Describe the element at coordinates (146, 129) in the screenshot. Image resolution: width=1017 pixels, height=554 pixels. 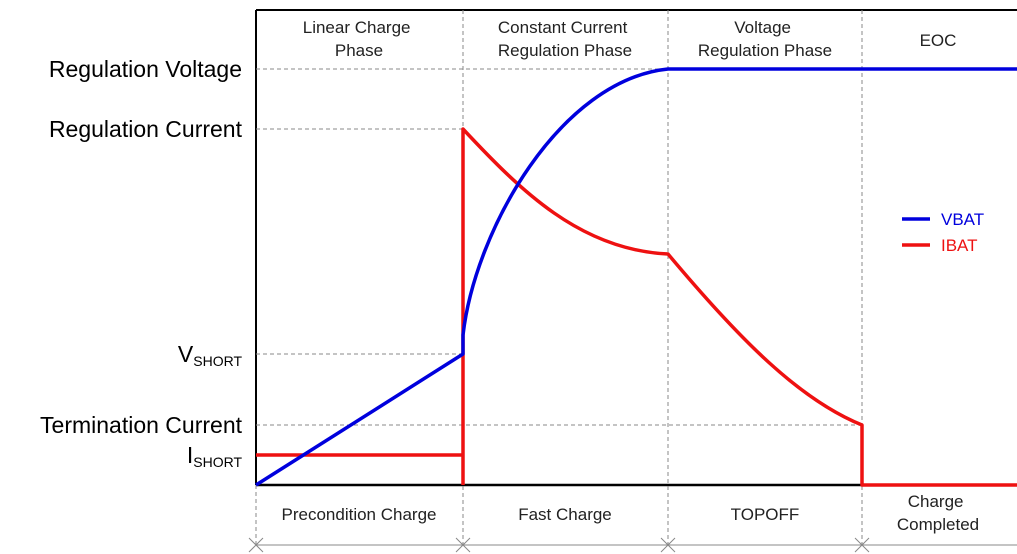
I see `label-regulation-current: Regulation Current` at that location.